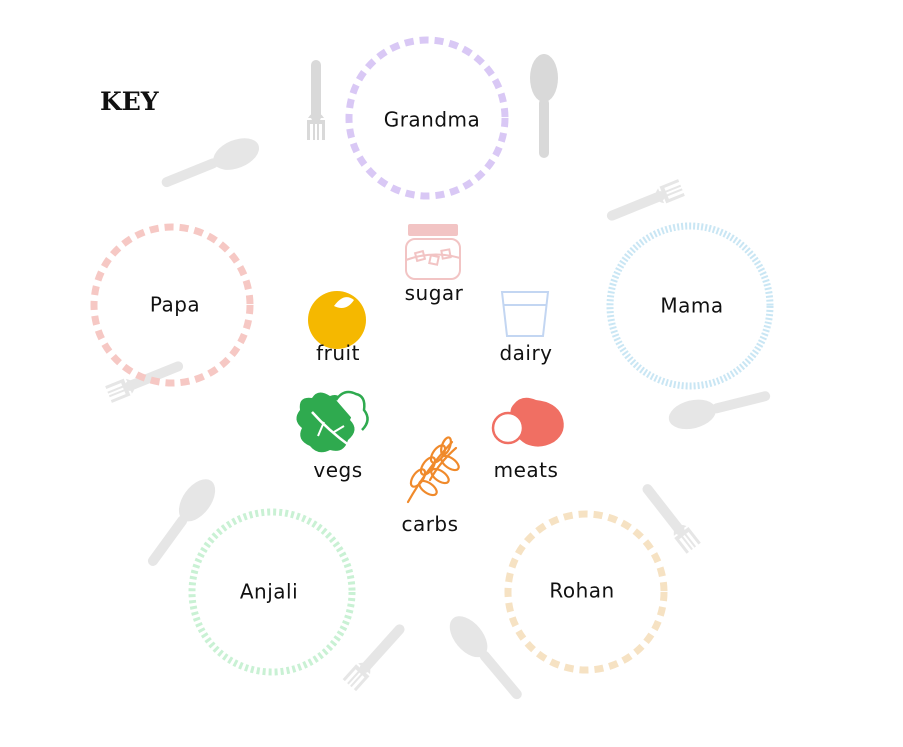 This screenshot has width=903, height=747. Describe the element at coordinates (269, 592) in the screenshot. I see `plate-label: Anjali` at that location.